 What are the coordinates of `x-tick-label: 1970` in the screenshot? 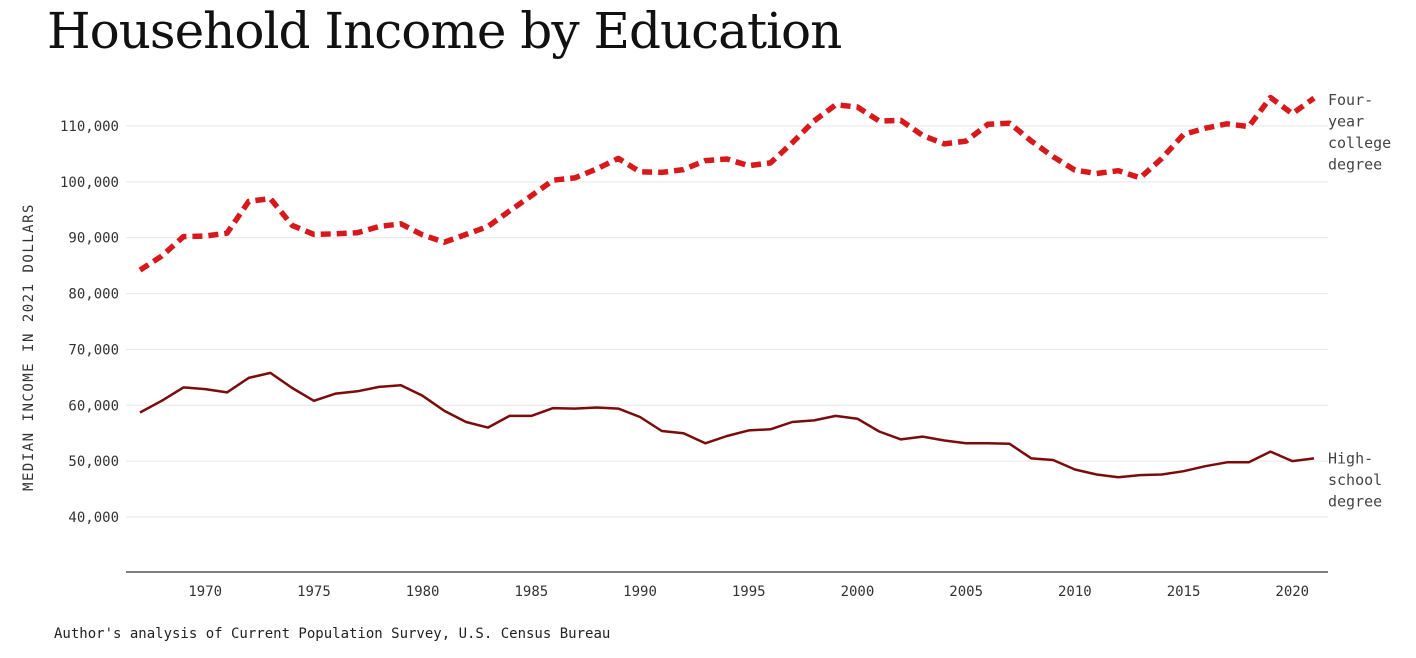 It's located at (205, 592).